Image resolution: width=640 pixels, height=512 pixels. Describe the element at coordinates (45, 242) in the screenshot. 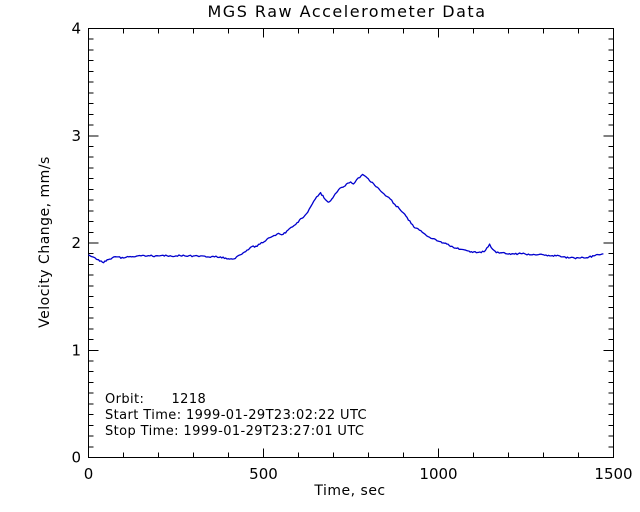

I see `y-axis-label: Velocity Change, mm/s` at that location.